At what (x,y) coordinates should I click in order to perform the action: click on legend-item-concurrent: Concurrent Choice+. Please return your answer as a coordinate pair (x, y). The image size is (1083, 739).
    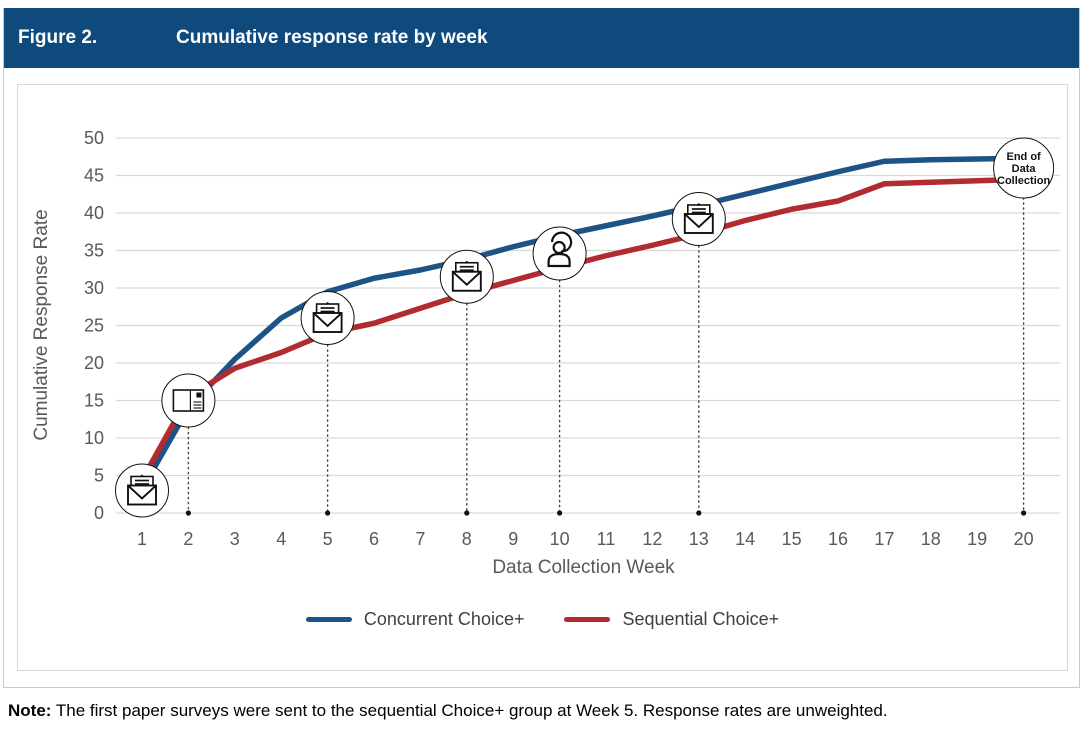
    Looking at the image, I should click on (415, 619).